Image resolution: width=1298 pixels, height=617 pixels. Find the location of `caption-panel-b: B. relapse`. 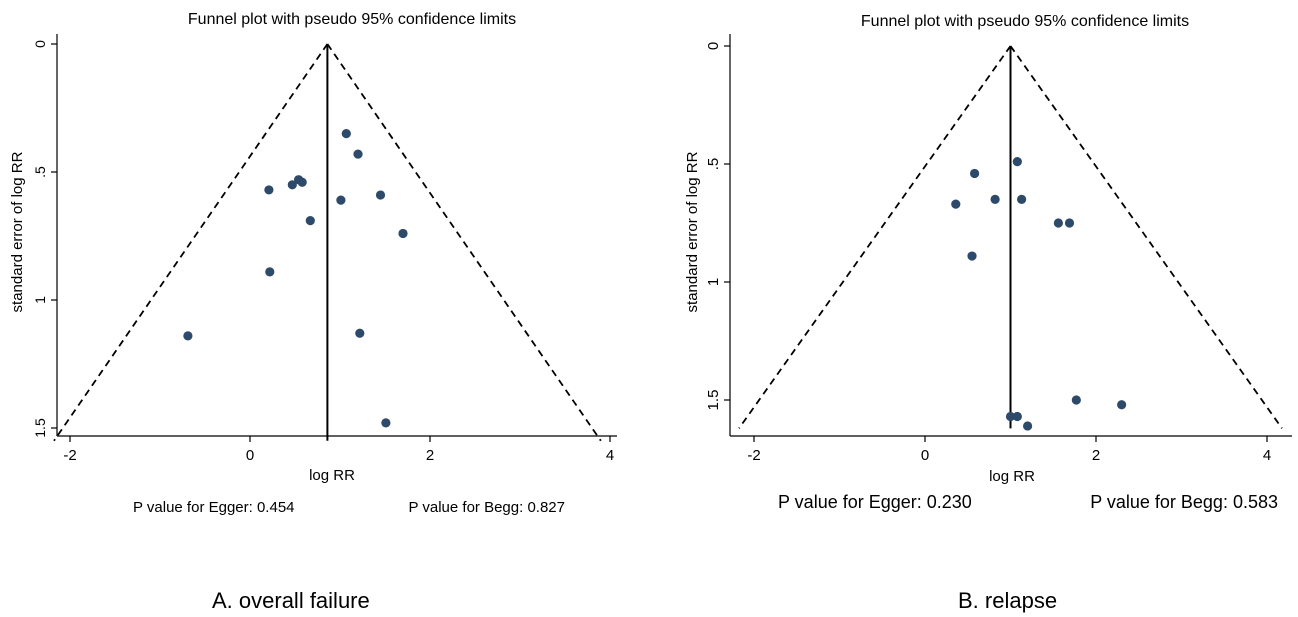

caption-panel-b: B. relapse is located at coordinates (1008, 600).